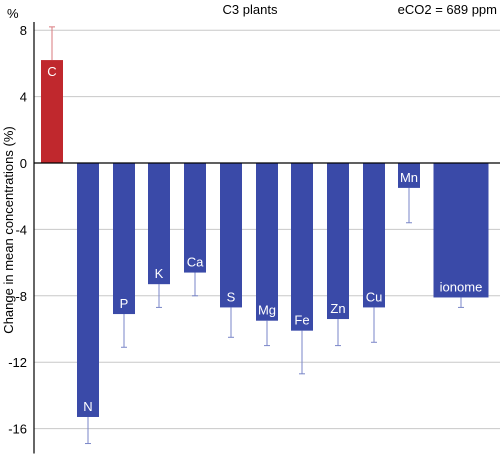  What do you see at coordinates (21, 229) in the screenshot?
I see `y-tick-label: -4` at bounding box center [21, 229].